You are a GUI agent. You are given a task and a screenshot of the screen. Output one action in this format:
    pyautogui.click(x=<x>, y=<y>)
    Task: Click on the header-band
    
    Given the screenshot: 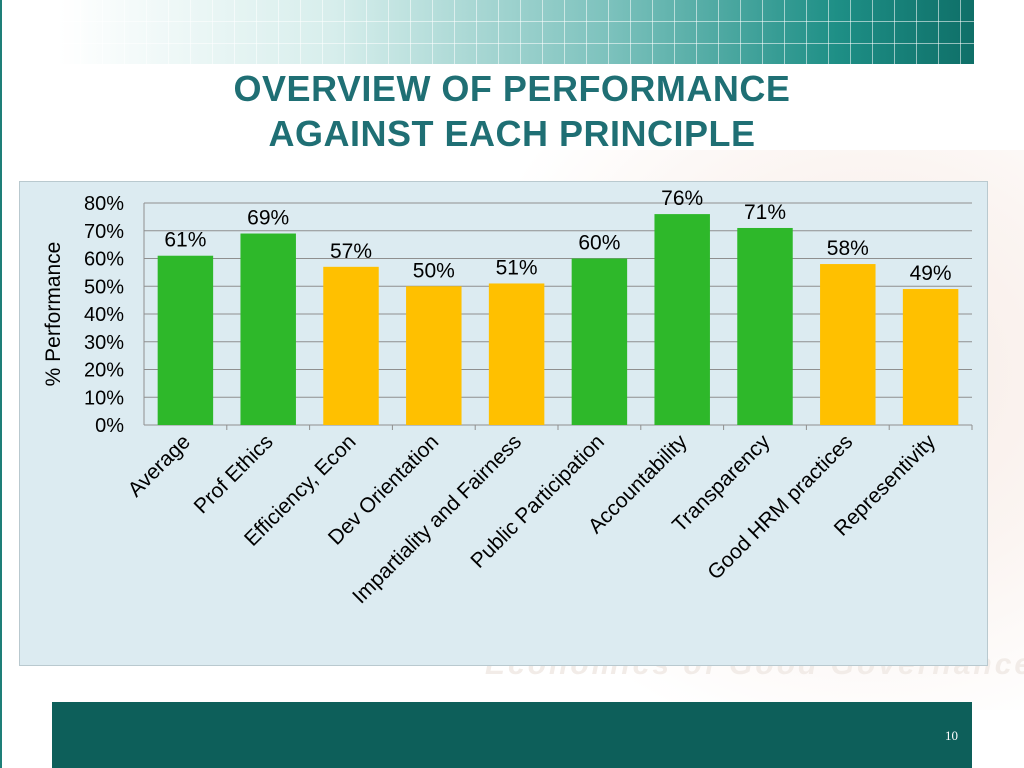 What is the action you would take?
    pyautogui.click(x=516, y=32)
    